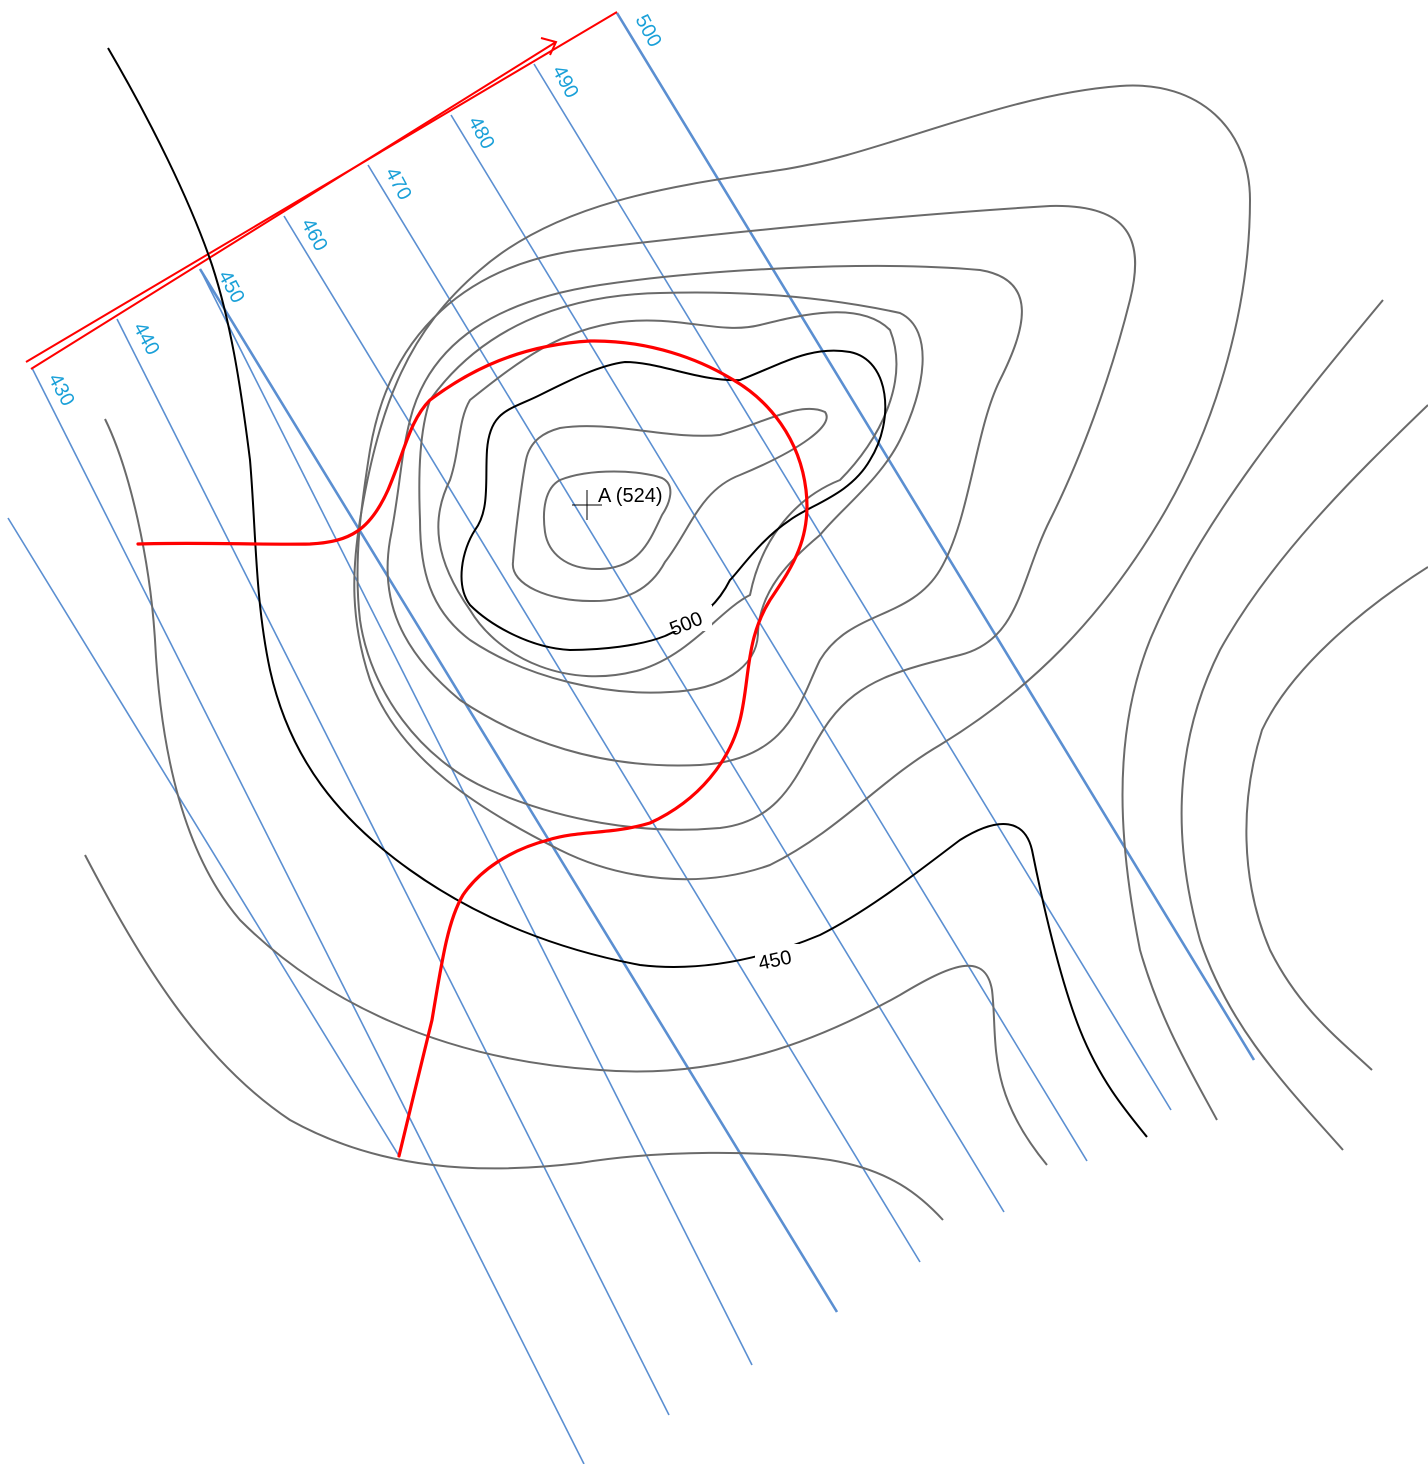  Describe the element at coordinates (481, 133) in the screenshot. I see `plane-label-480: 480` at that location.